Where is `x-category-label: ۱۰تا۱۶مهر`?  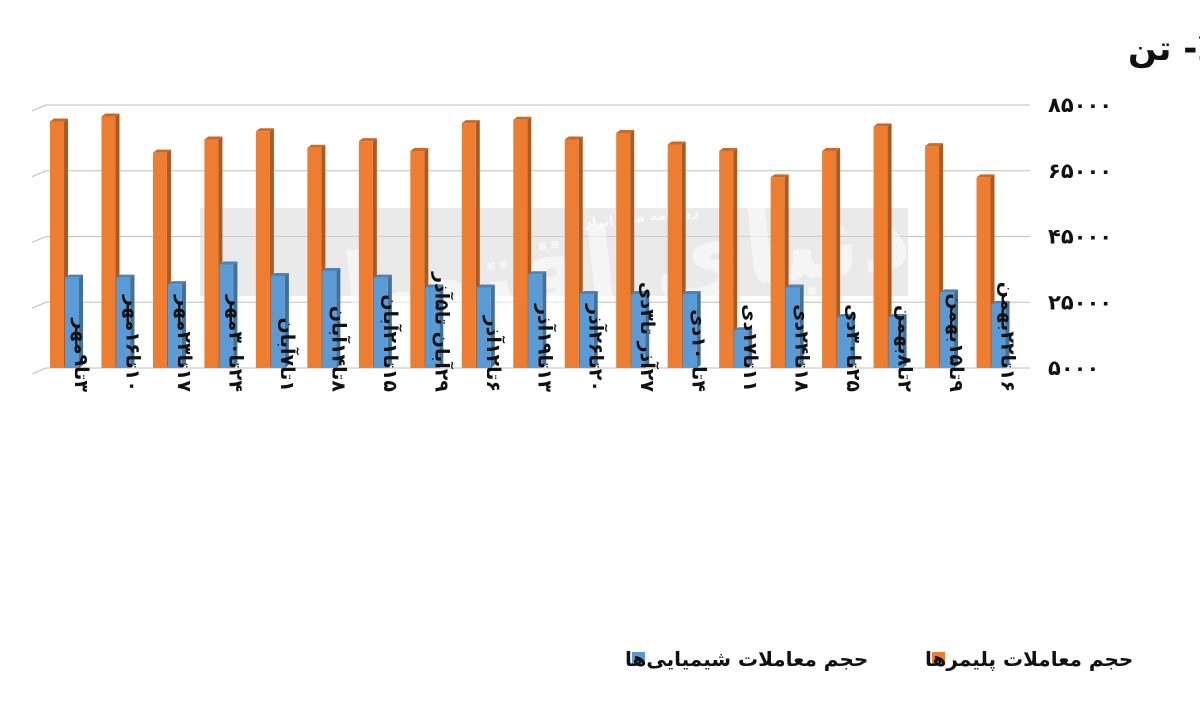 x-category-label: ۱۰تا۱۶مهر is located at coordinates (132, 343).